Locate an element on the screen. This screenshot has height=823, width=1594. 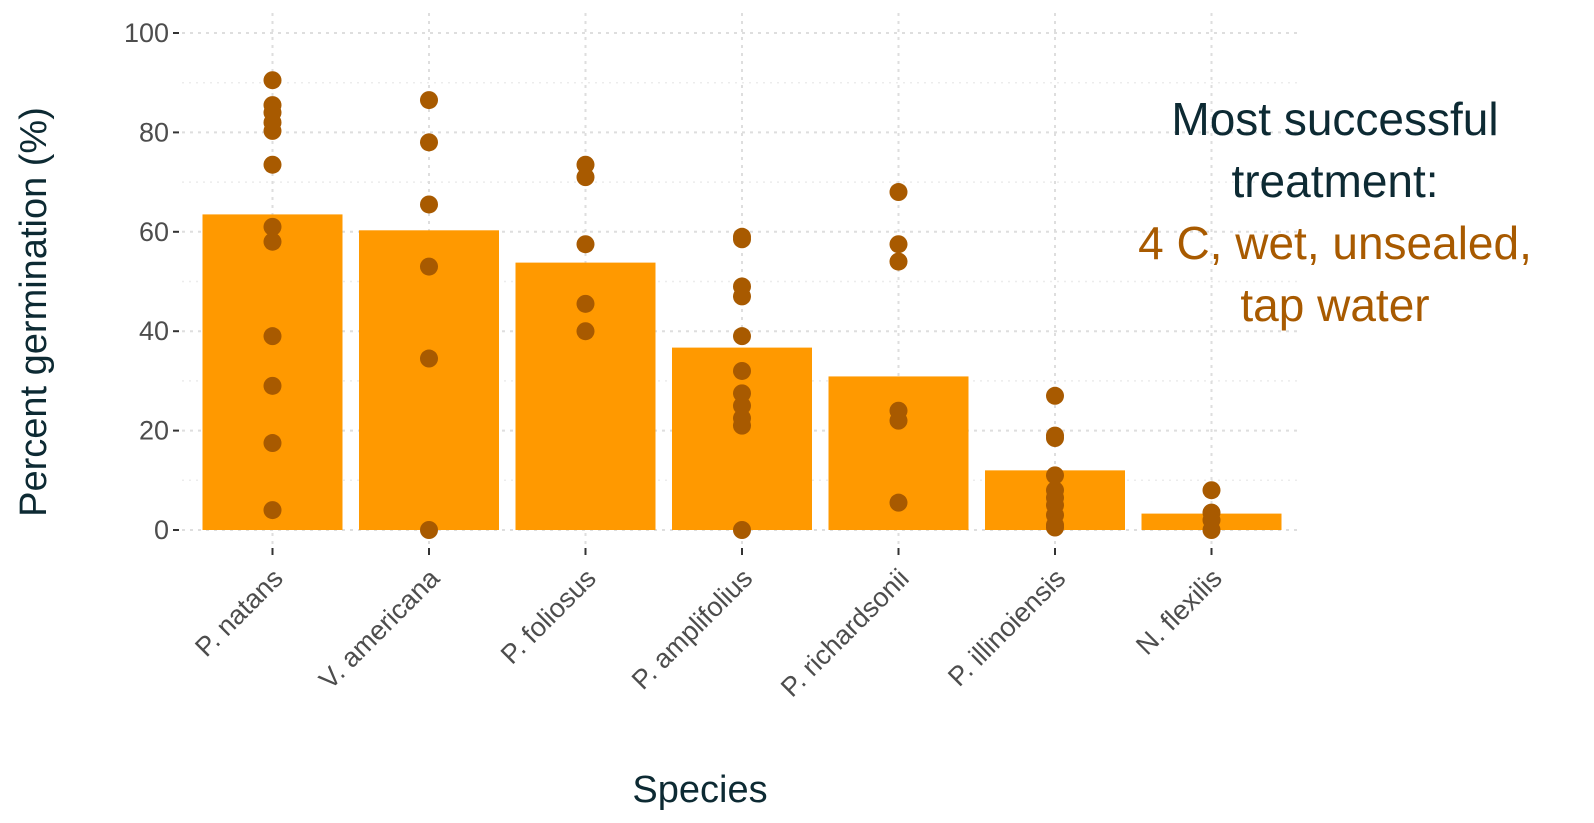
x-tick-label: P. amplifolius is located at coordinates (692, 629).